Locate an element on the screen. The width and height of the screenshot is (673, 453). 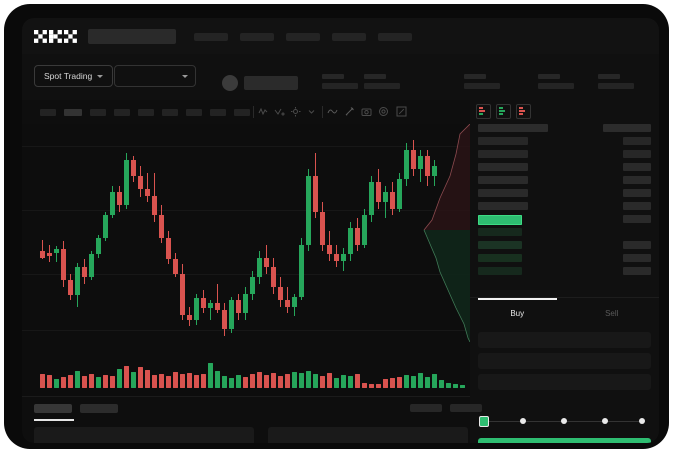
order-book-rows is located at coordinates (564, 209).